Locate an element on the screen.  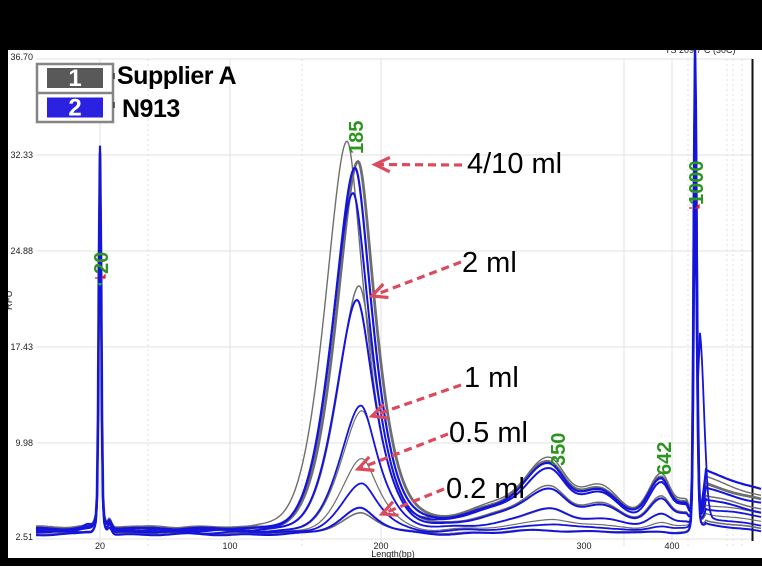
svg-text: 0.5 ml is located at coordinates (488, 433).